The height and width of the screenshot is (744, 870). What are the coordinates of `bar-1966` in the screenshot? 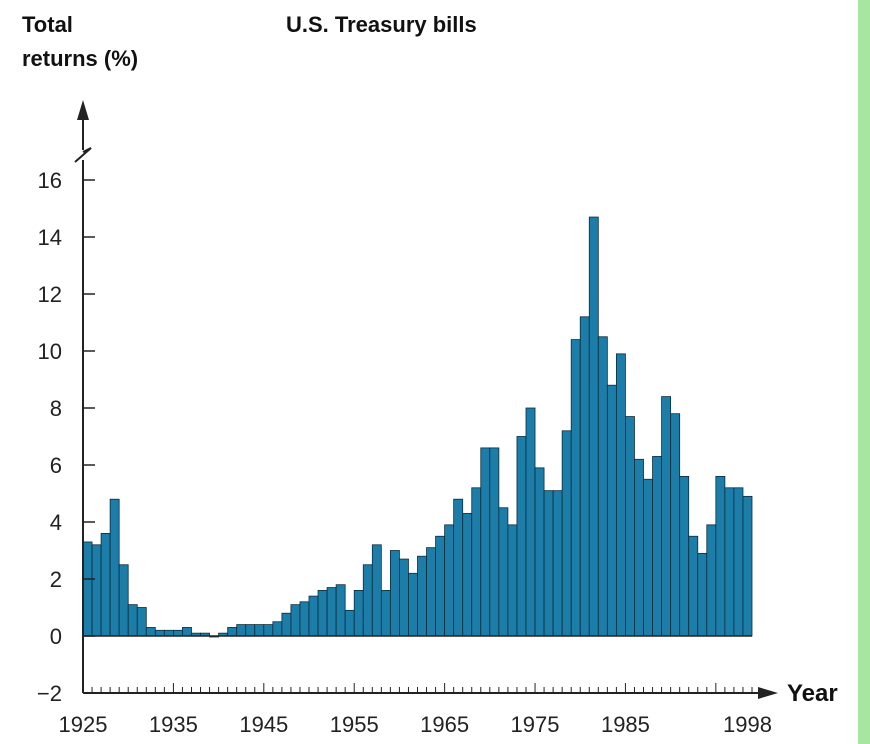 It's located at (458, 567).